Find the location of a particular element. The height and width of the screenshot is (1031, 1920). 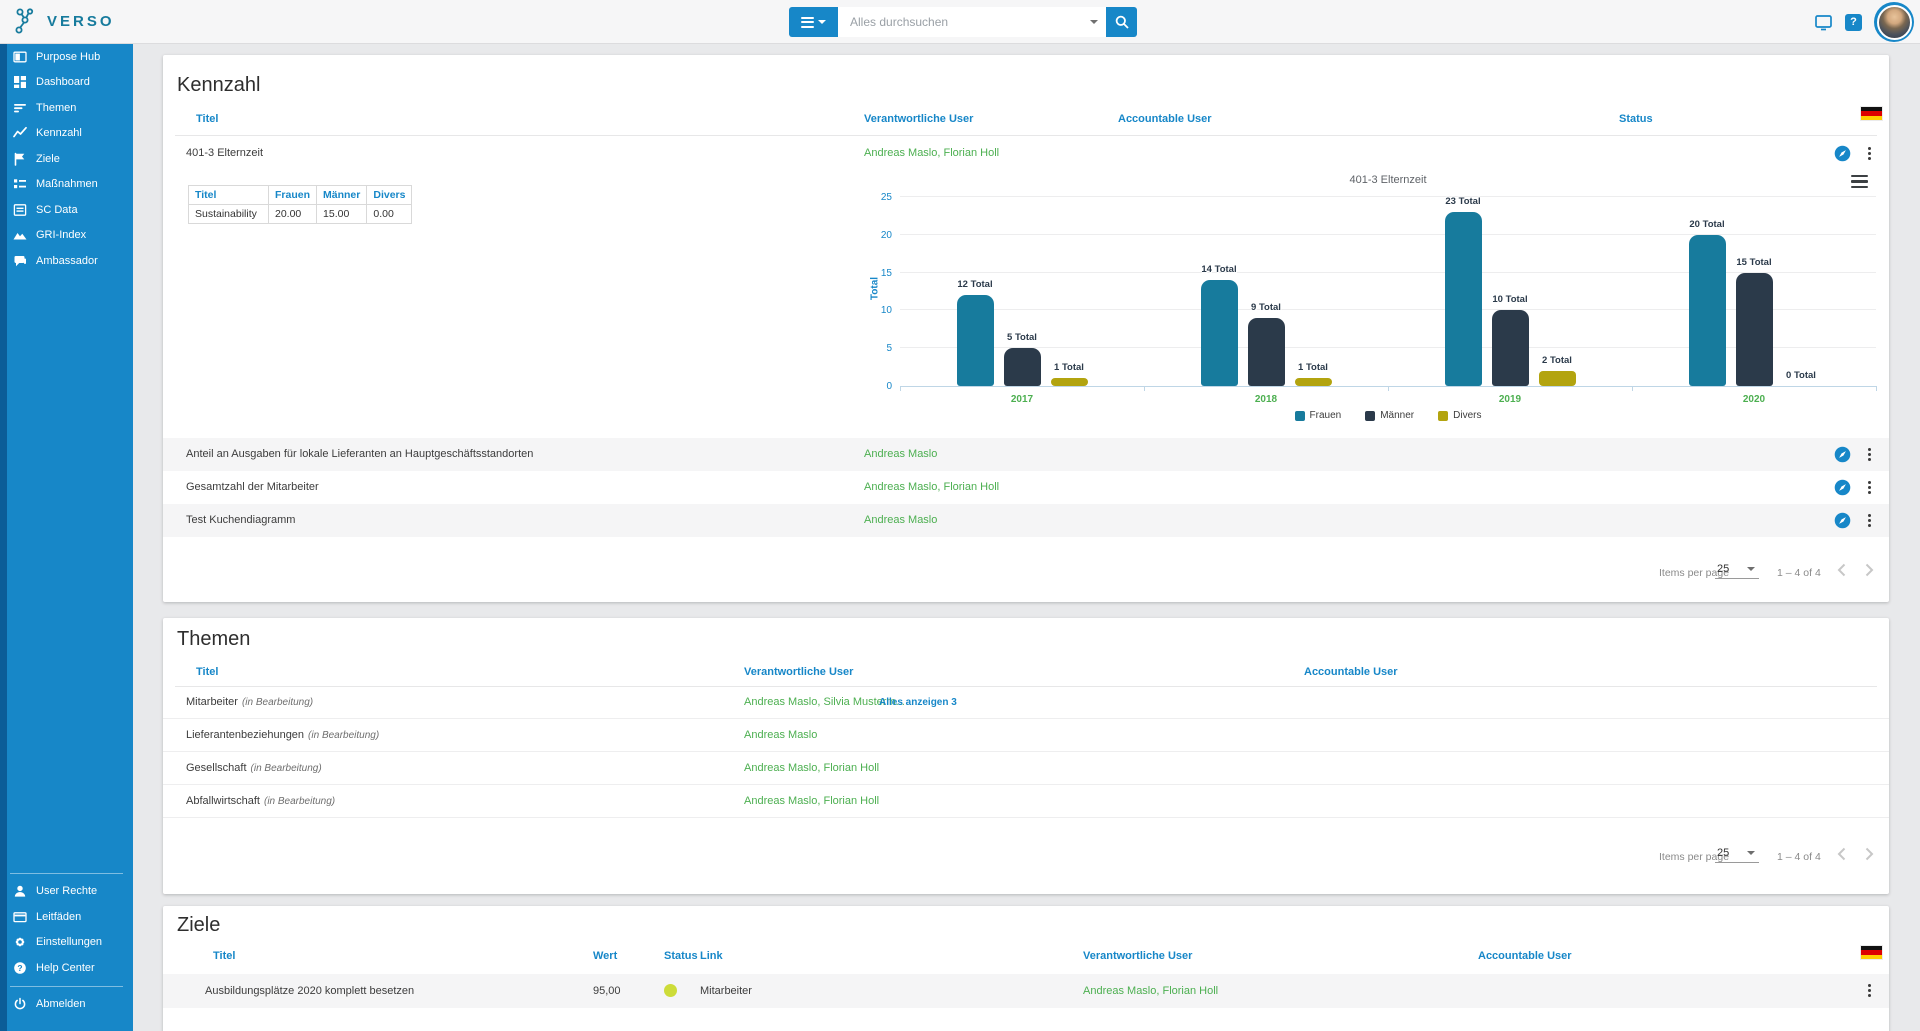

status-indicator is located at coordinates (670, 990).